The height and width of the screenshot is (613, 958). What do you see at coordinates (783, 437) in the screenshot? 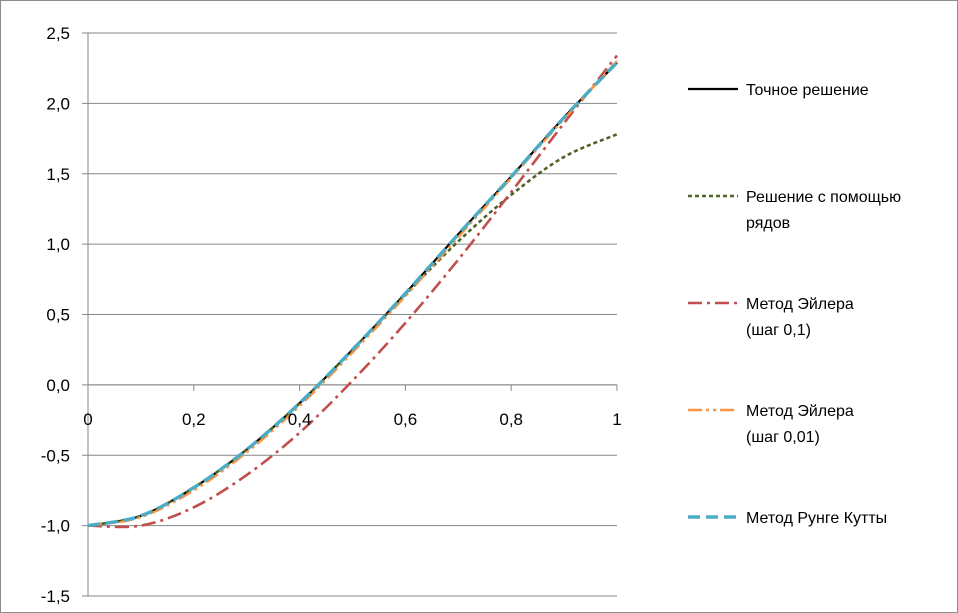
I see `legend-label: (шаг 0,01)` at bounding box center [783, 437].